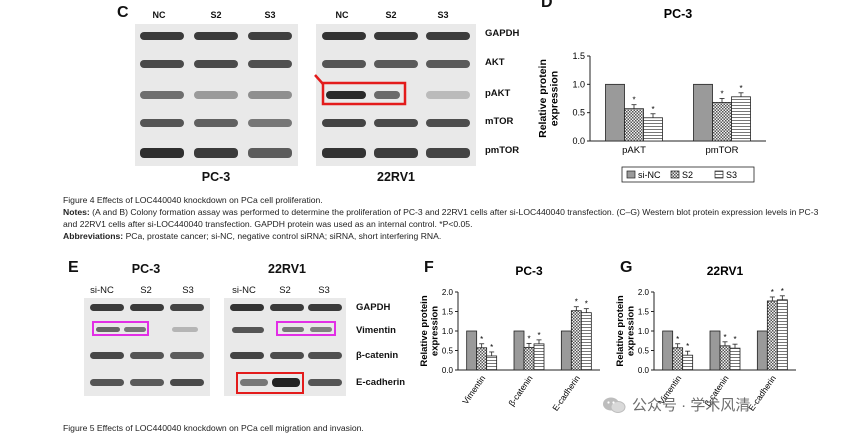  Describe the element at coordinates (76, 212) in the screenshot. I see `notes-label: Notes:` at that location.